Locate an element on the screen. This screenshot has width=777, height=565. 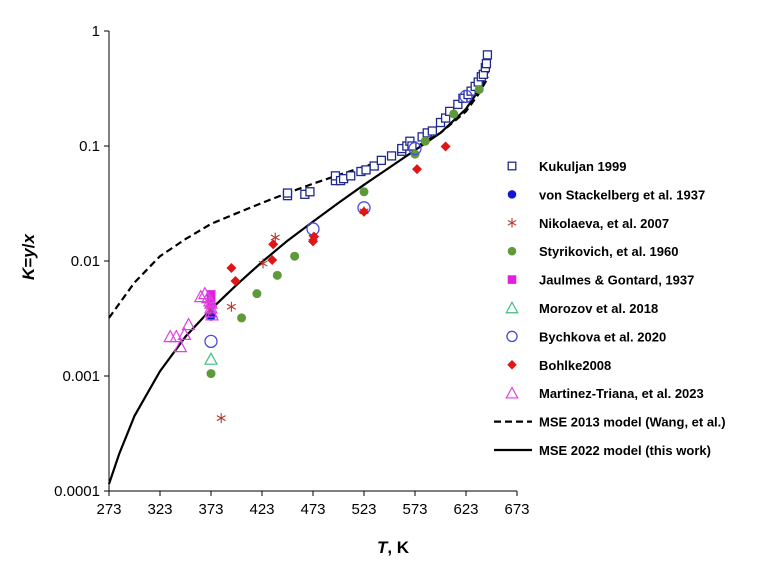
x-axis-title-var: T is located at coordinates (383, 547).